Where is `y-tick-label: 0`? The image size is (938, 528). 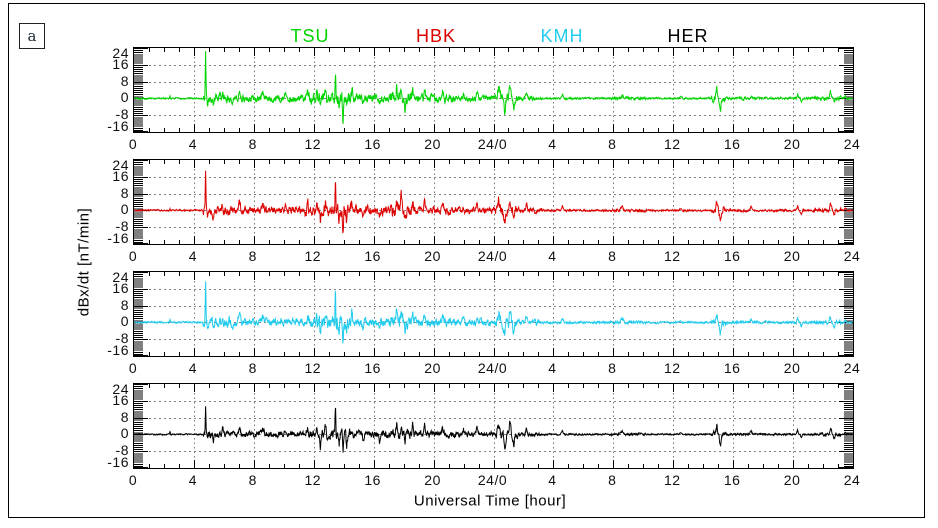 y-tick-label: 0 is located at coordinates (124, 97).